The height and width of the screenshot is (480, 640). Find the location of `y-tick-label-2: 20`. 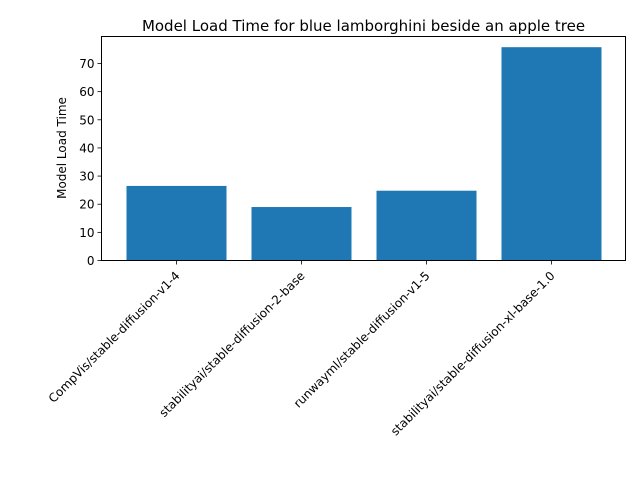

y-tick-label-2: 20 is located at coordinates (86, 205).